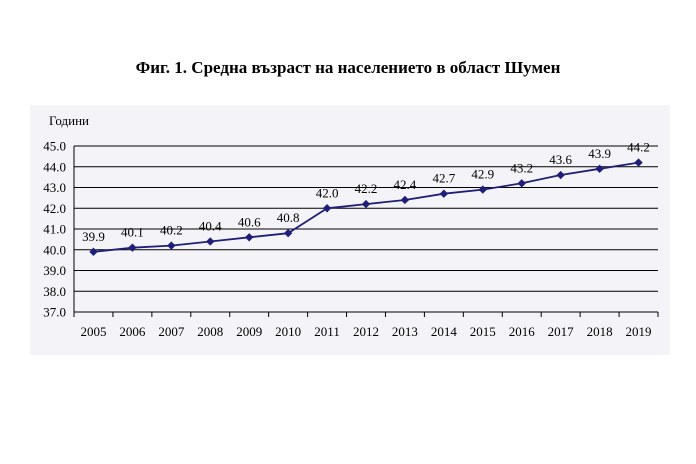 The image size is (696, 464). Describe the element at coordinates (600, 331) in the screenshot. I see `x-tick-label: 2018` at that location.